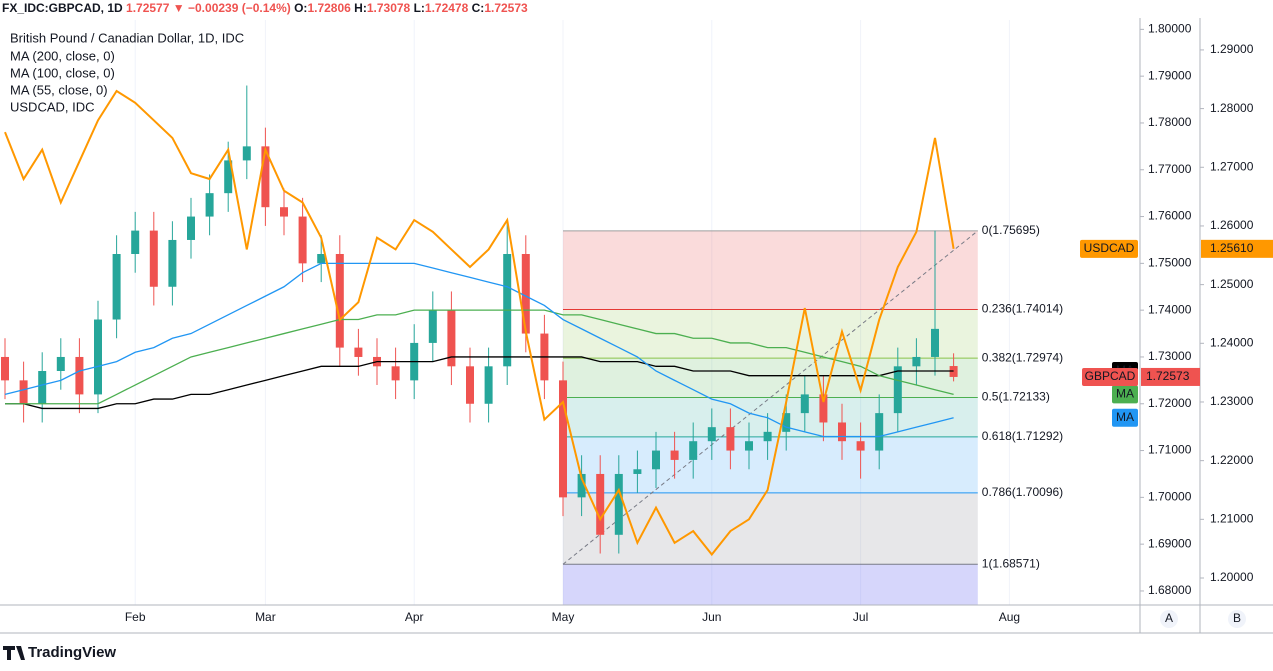  I want to click on axis-button: B, so click(1237, 618).